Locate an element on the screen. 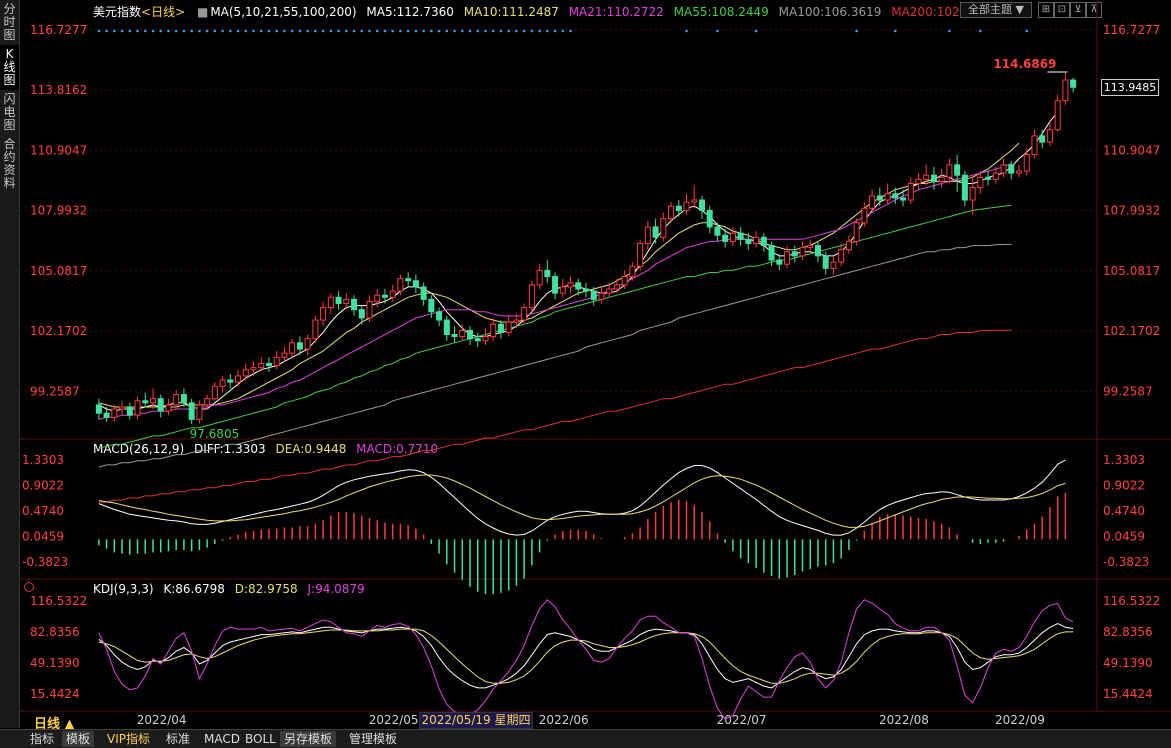 The height and width of the screenshot is (748, 1171). macd-tick-right: 1.3303 is located at coordinates (1124, 460).